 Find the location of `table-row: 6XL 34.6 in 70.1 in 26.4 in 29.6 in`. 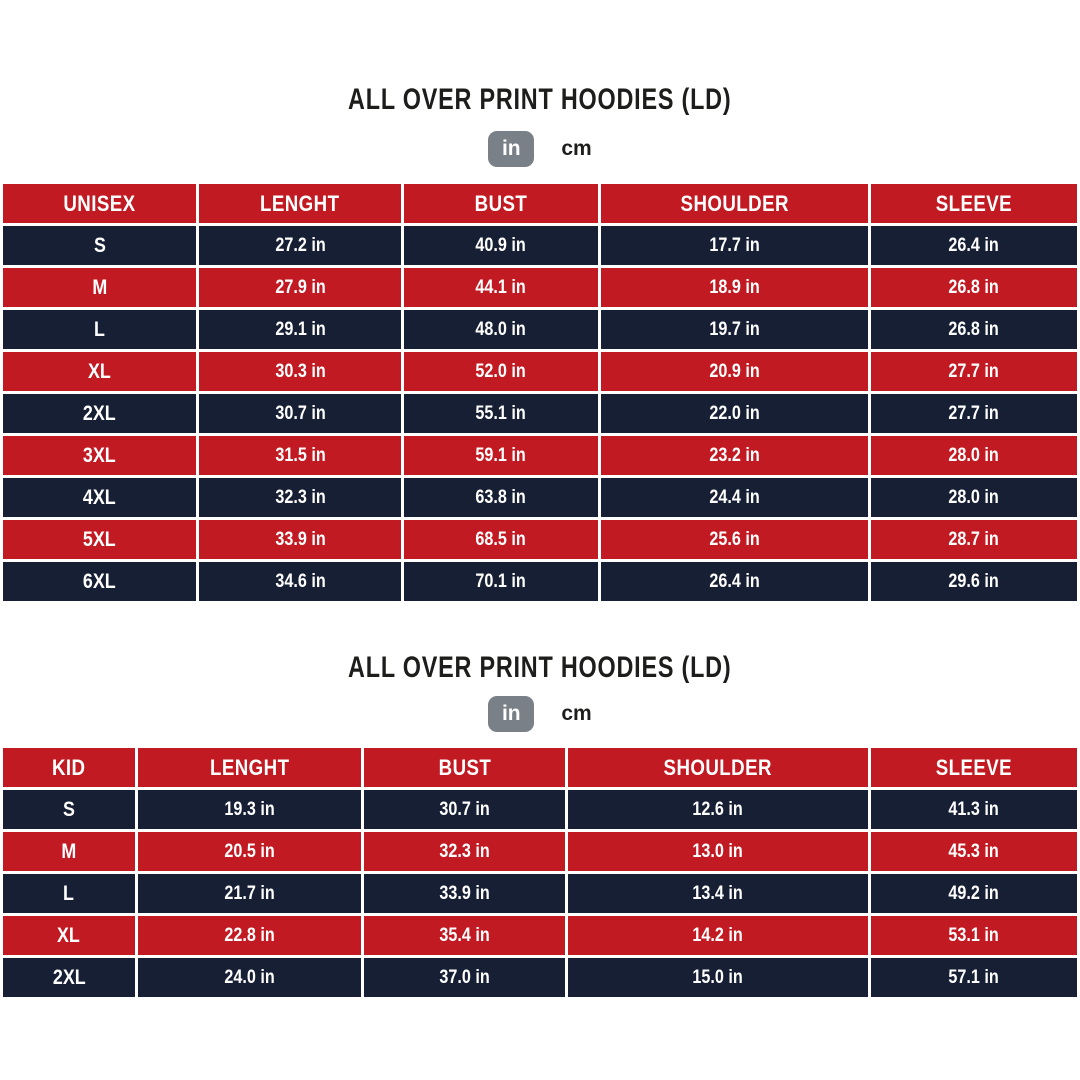

table-row: 6XL 34.6 in 70.1 in 26.4 in 29.6 in is located at coordinates (540, 581).